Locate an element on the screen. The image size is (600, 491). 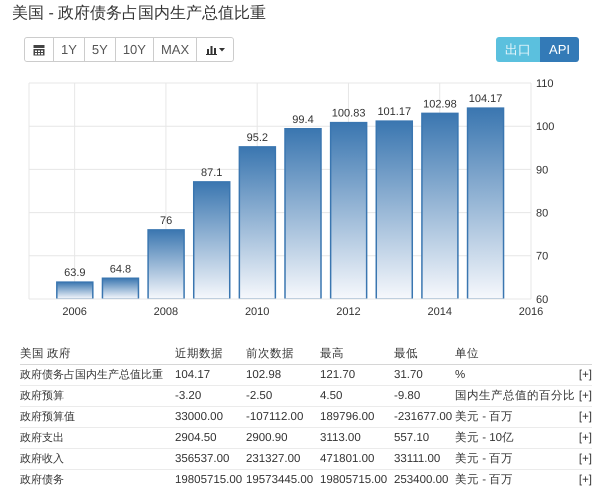
y-tick-label: 60 is located at coordinates (542, 300).